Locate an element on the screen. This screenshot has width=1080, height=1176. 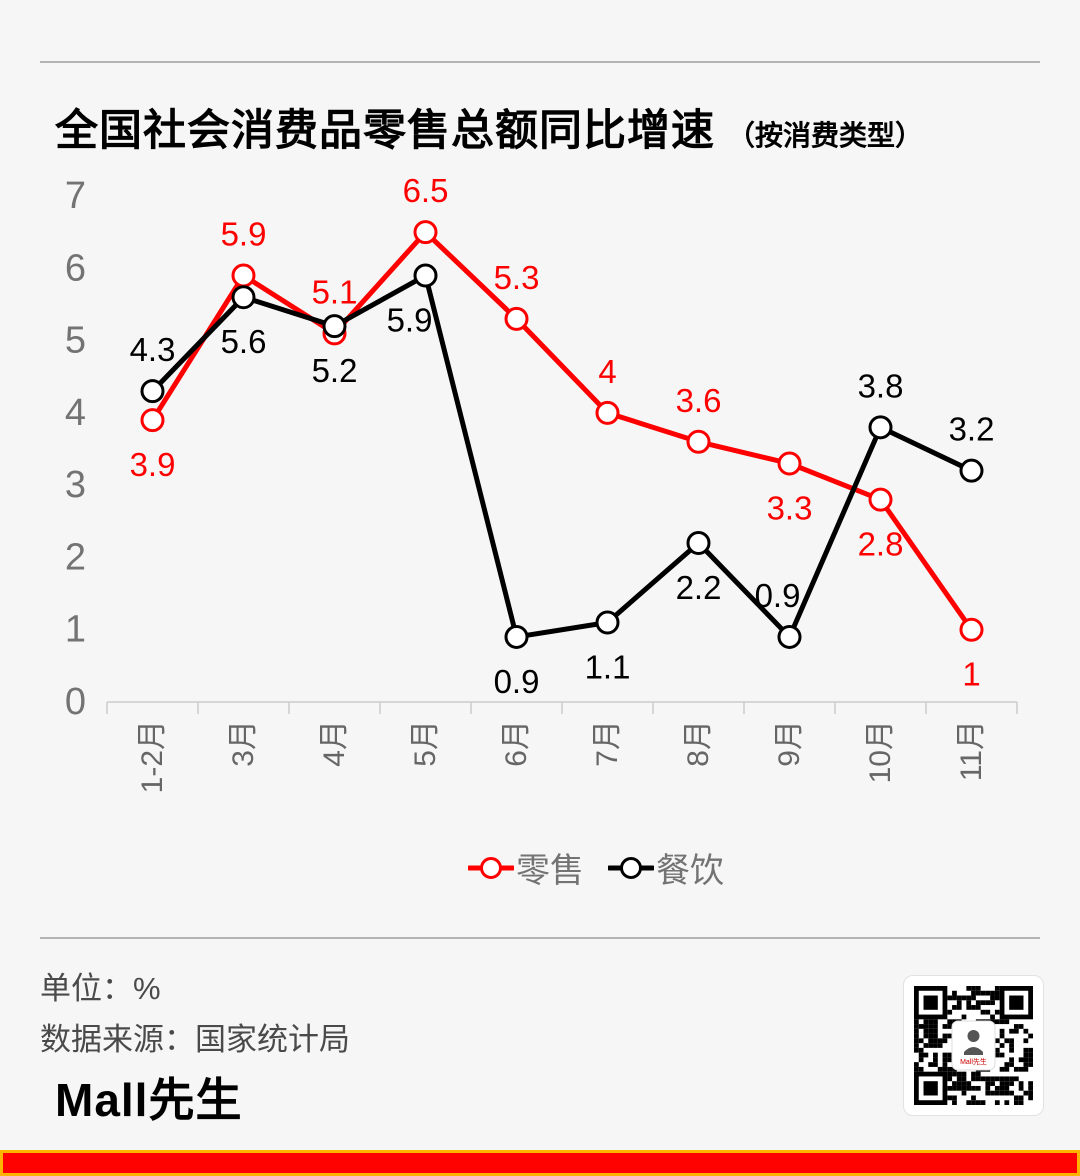
qr-center-logo is located at coordinates (973, 1045).